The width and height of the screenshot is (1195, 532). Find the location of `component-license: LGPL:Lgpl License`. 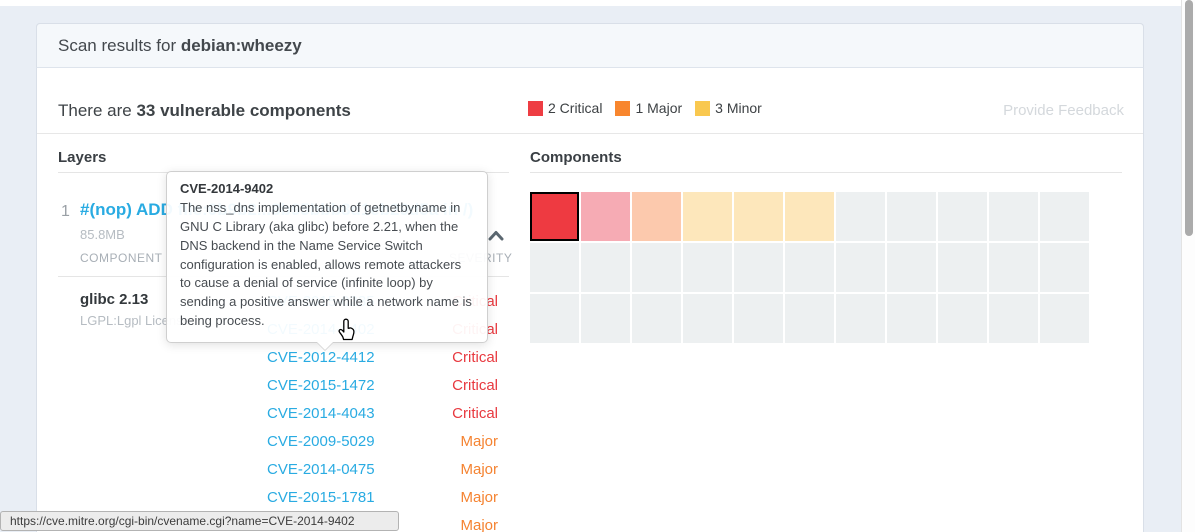

component-license: LGPL:Lgpl License is located at coordinates (135, 320).